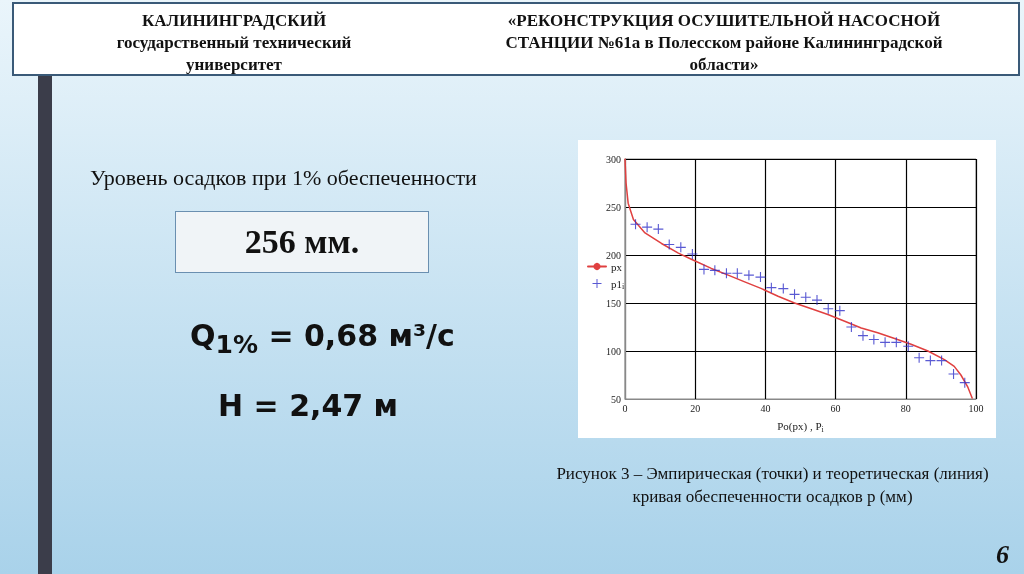 The height and width of the screenshot is (574, 1024). I want to click on text: Q$_{1%}$ = 0,68 м³/с, so click(322, 338).